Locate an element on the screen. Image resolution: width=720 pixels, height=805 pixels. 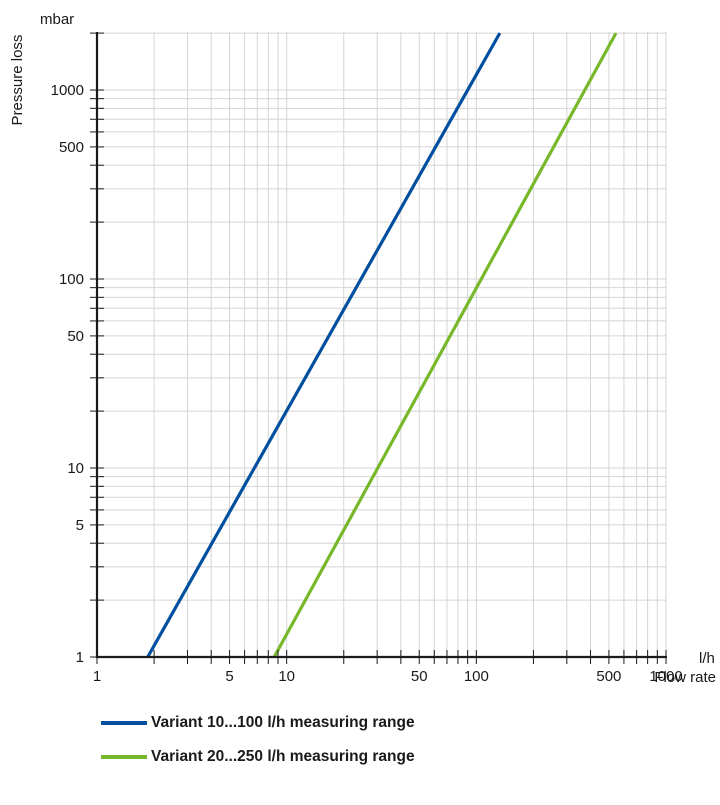
x-tick-label: 1 is located at coordinates (97, 676).